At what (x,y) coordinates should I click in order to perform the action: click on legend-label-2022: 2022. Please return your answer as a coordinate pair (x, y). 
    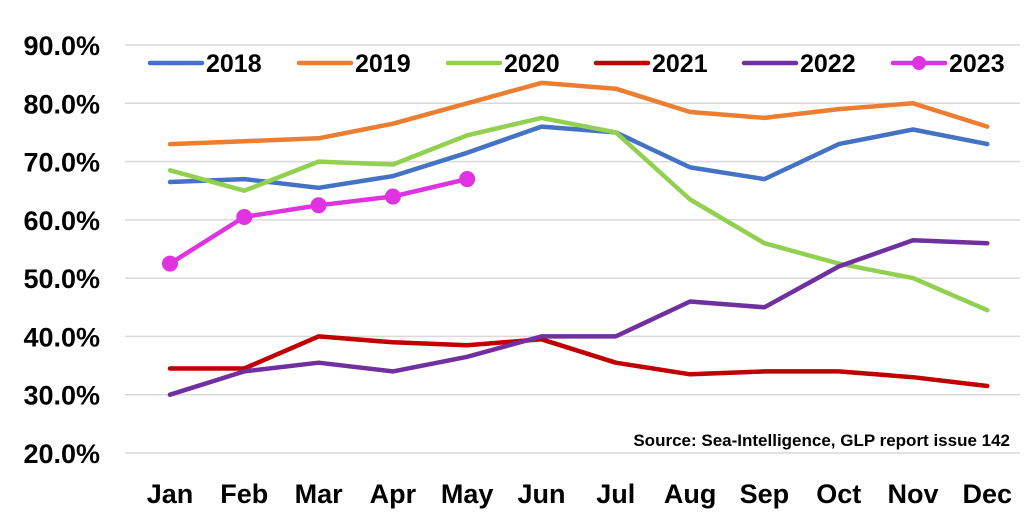
    Looking at the image, I should click on (828, 64).